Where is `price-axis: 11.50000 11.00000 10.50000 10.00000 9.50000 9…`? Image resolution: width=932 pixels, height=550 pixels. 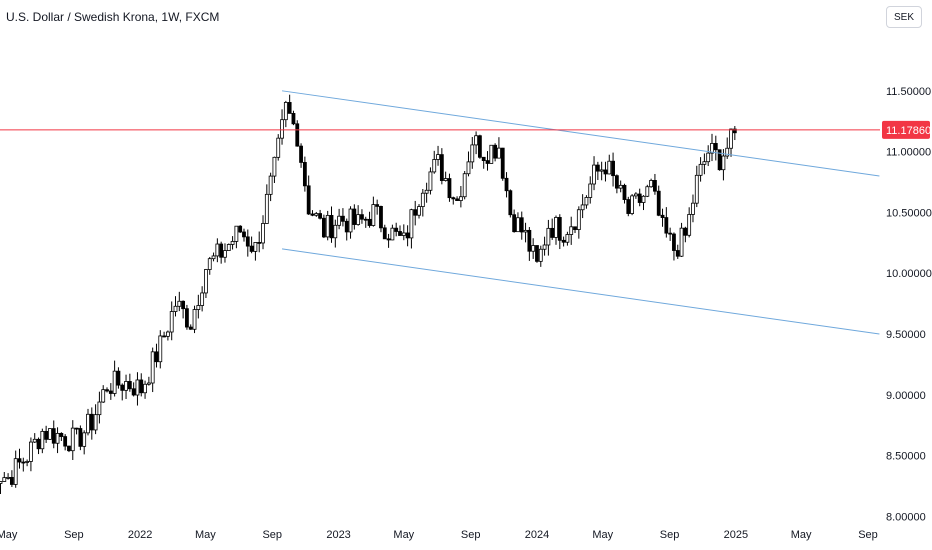
price-axis: 11.50000 11.00000 10.50000 10.00000 9.50000 9… is located at coordinates (907, 305).